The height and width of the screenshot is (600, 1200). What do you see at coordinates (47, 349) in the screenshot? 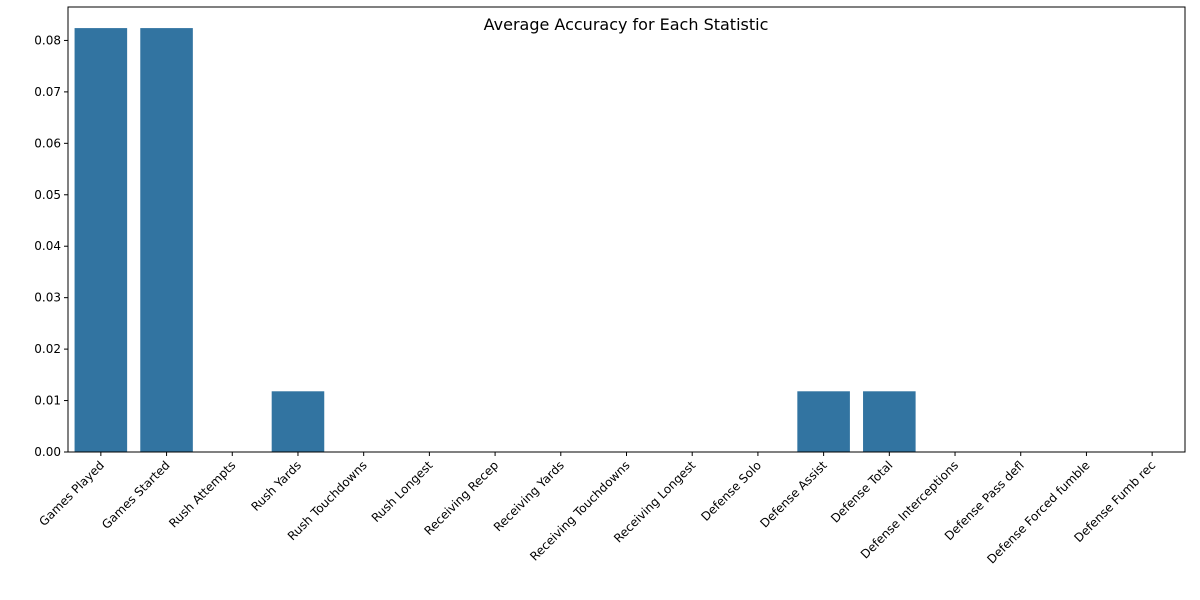
I see `y-tick-label: 0.02` at bounding box center [47, 349].